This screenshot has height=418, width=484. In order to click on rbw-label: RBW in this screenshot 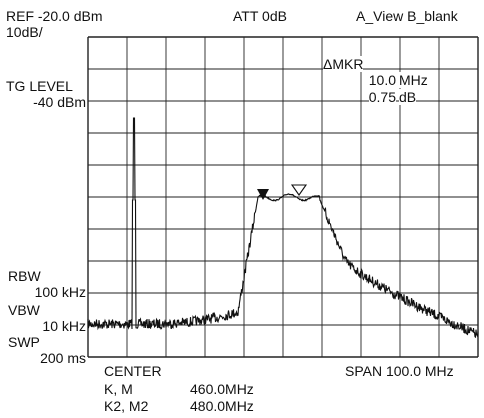, I will do `click(24, 276)`.